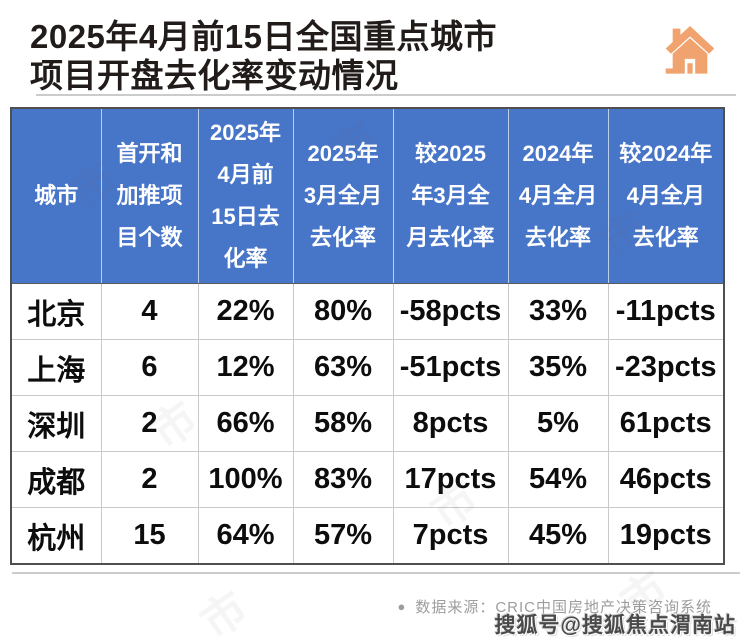 This screenshot has height=642, width=740. I want to click on title-divider, so click(386, 95).